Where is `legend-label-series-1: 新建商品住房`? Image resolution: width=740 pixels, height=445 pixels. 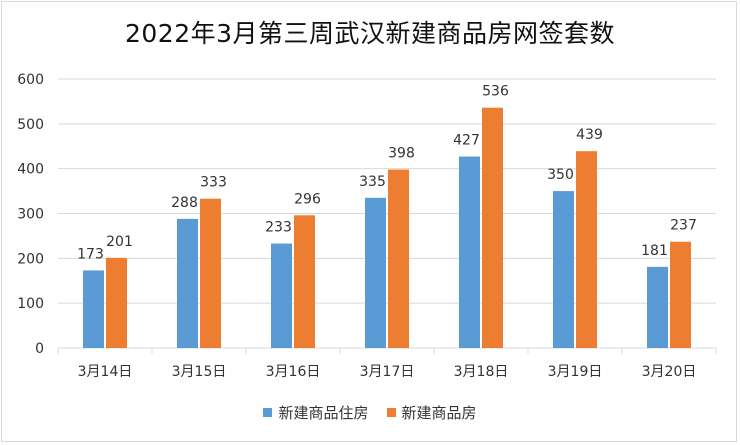 legend-label-series-1: 新建商品住房 is located at coordinates (323, 413).